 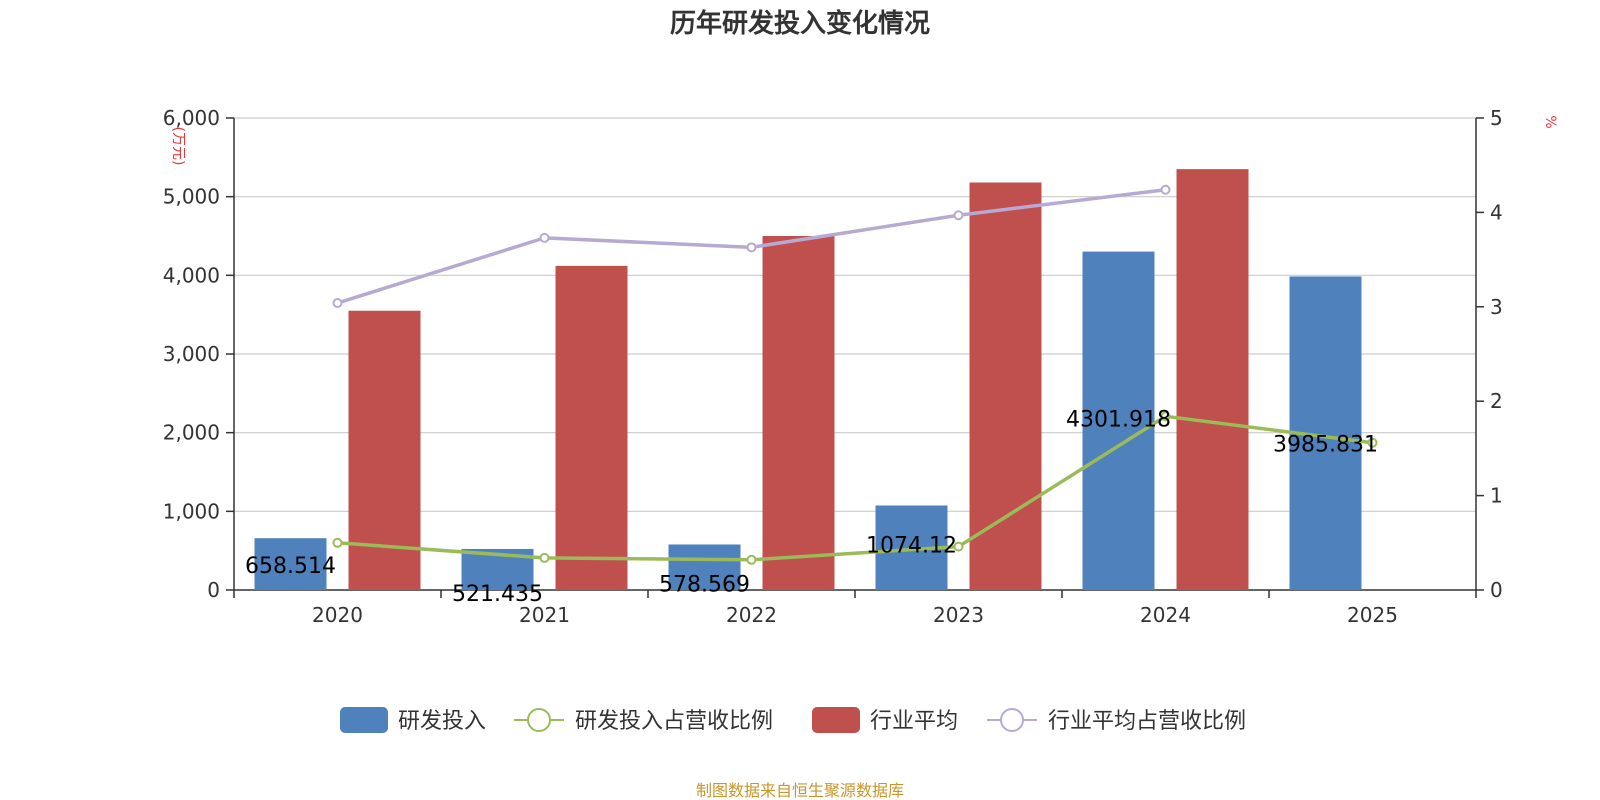 I want to click on legend-label: 研发投入, so click(x=442, y=721).